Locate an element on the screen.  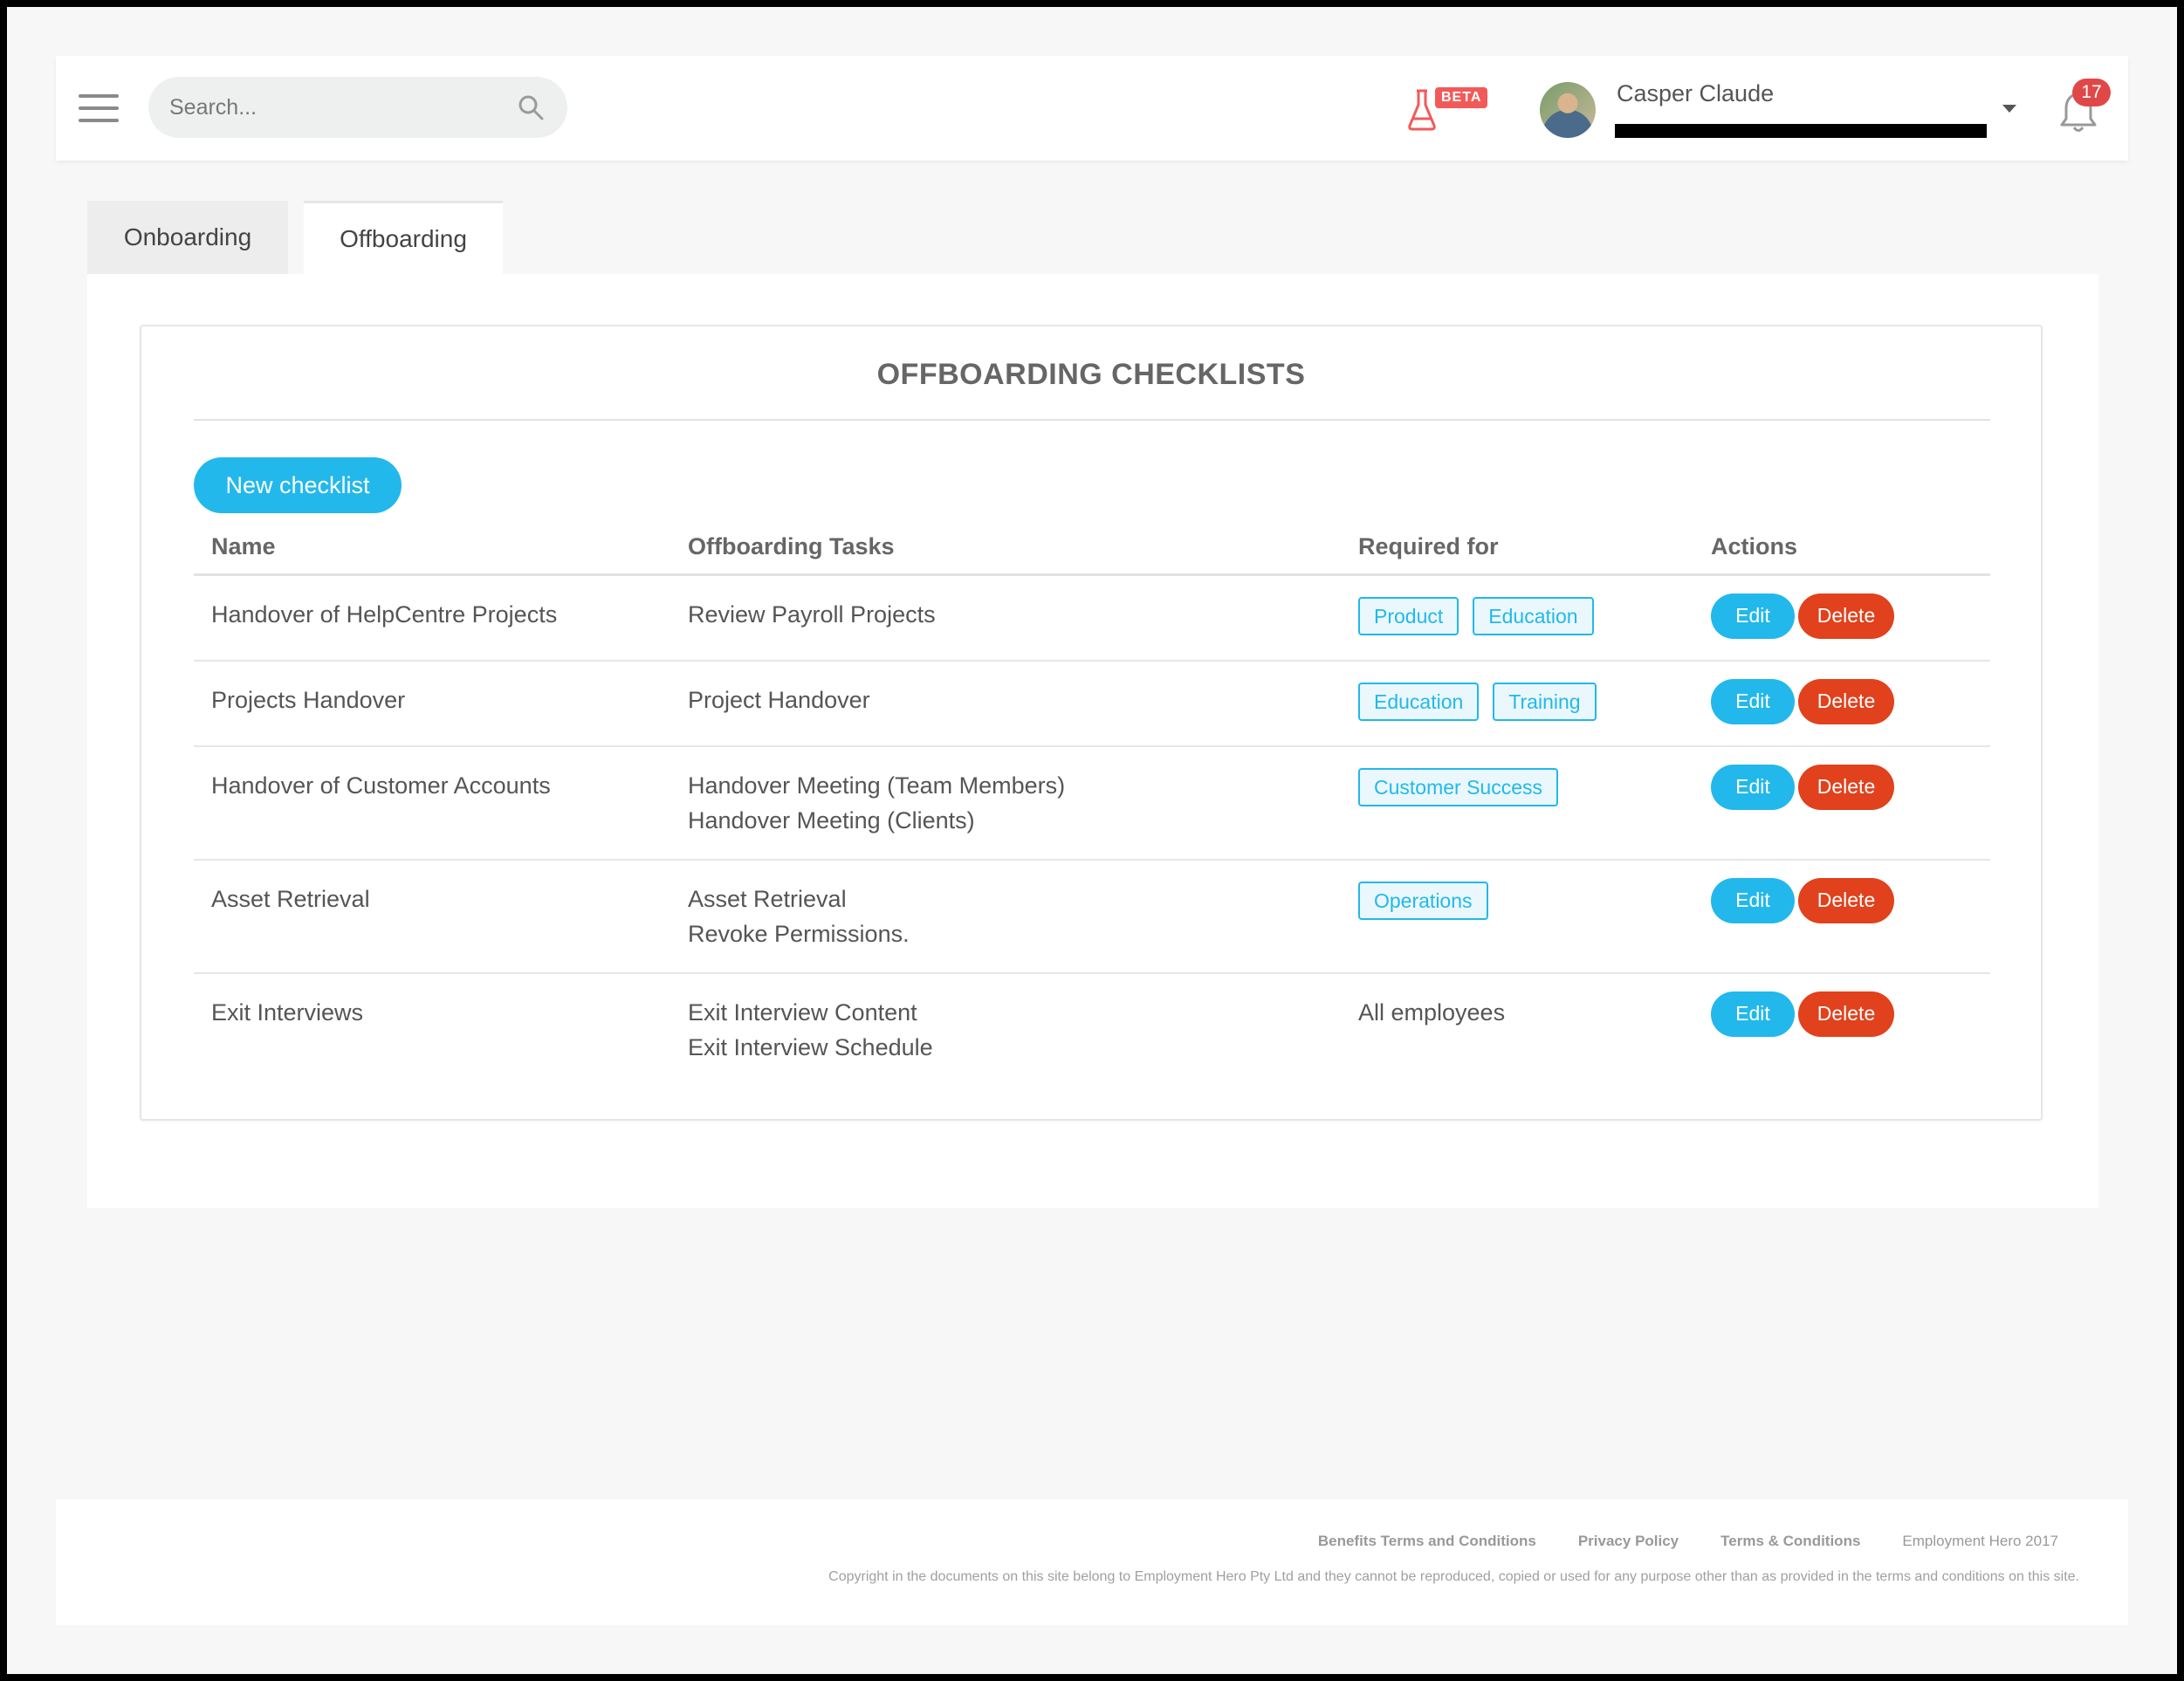
task-item: Handover Meeting (Clients) is located at coordinates (831, 820).